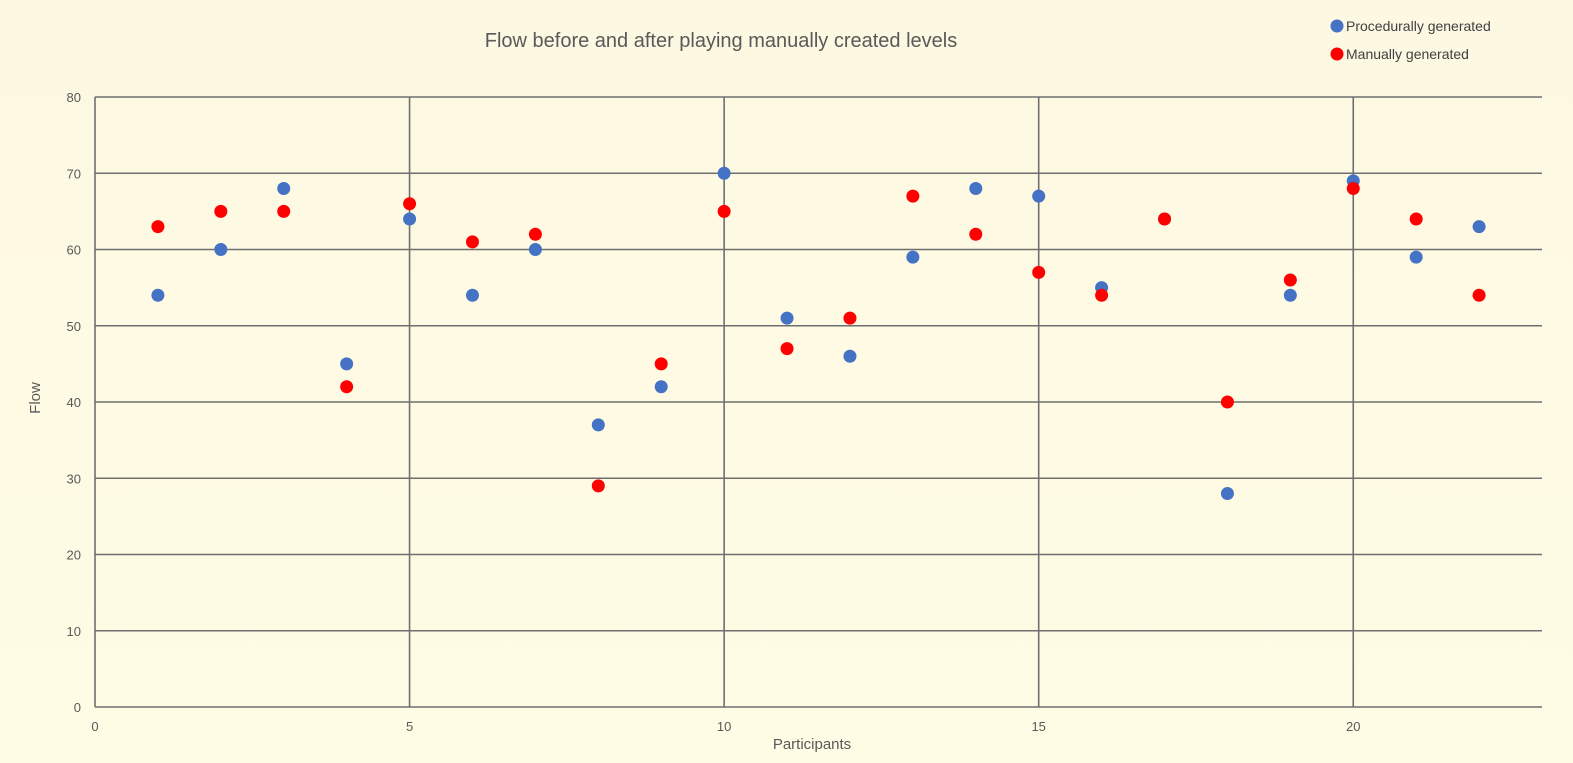 The height and width of the screenshot is (763, 1573). What do you see at coordinates (1407, 54) in the screenshot?
I see `legend-label-manual: Manually generated` at bounding box center [1407, 54].